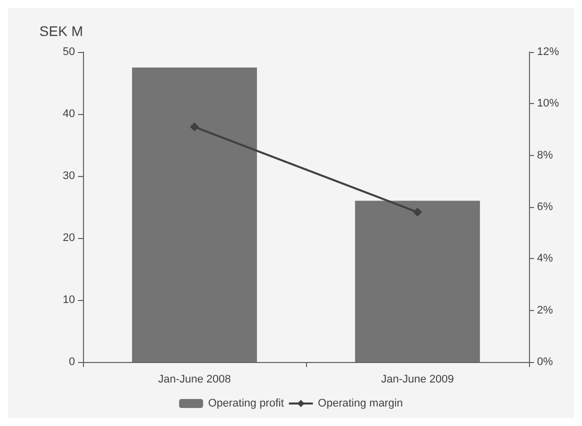 This screenshot has height=426, width=582. Describe the element at coordinates (360, 404) in the screenshot. I see `legend-label: Operating margin` at that location.